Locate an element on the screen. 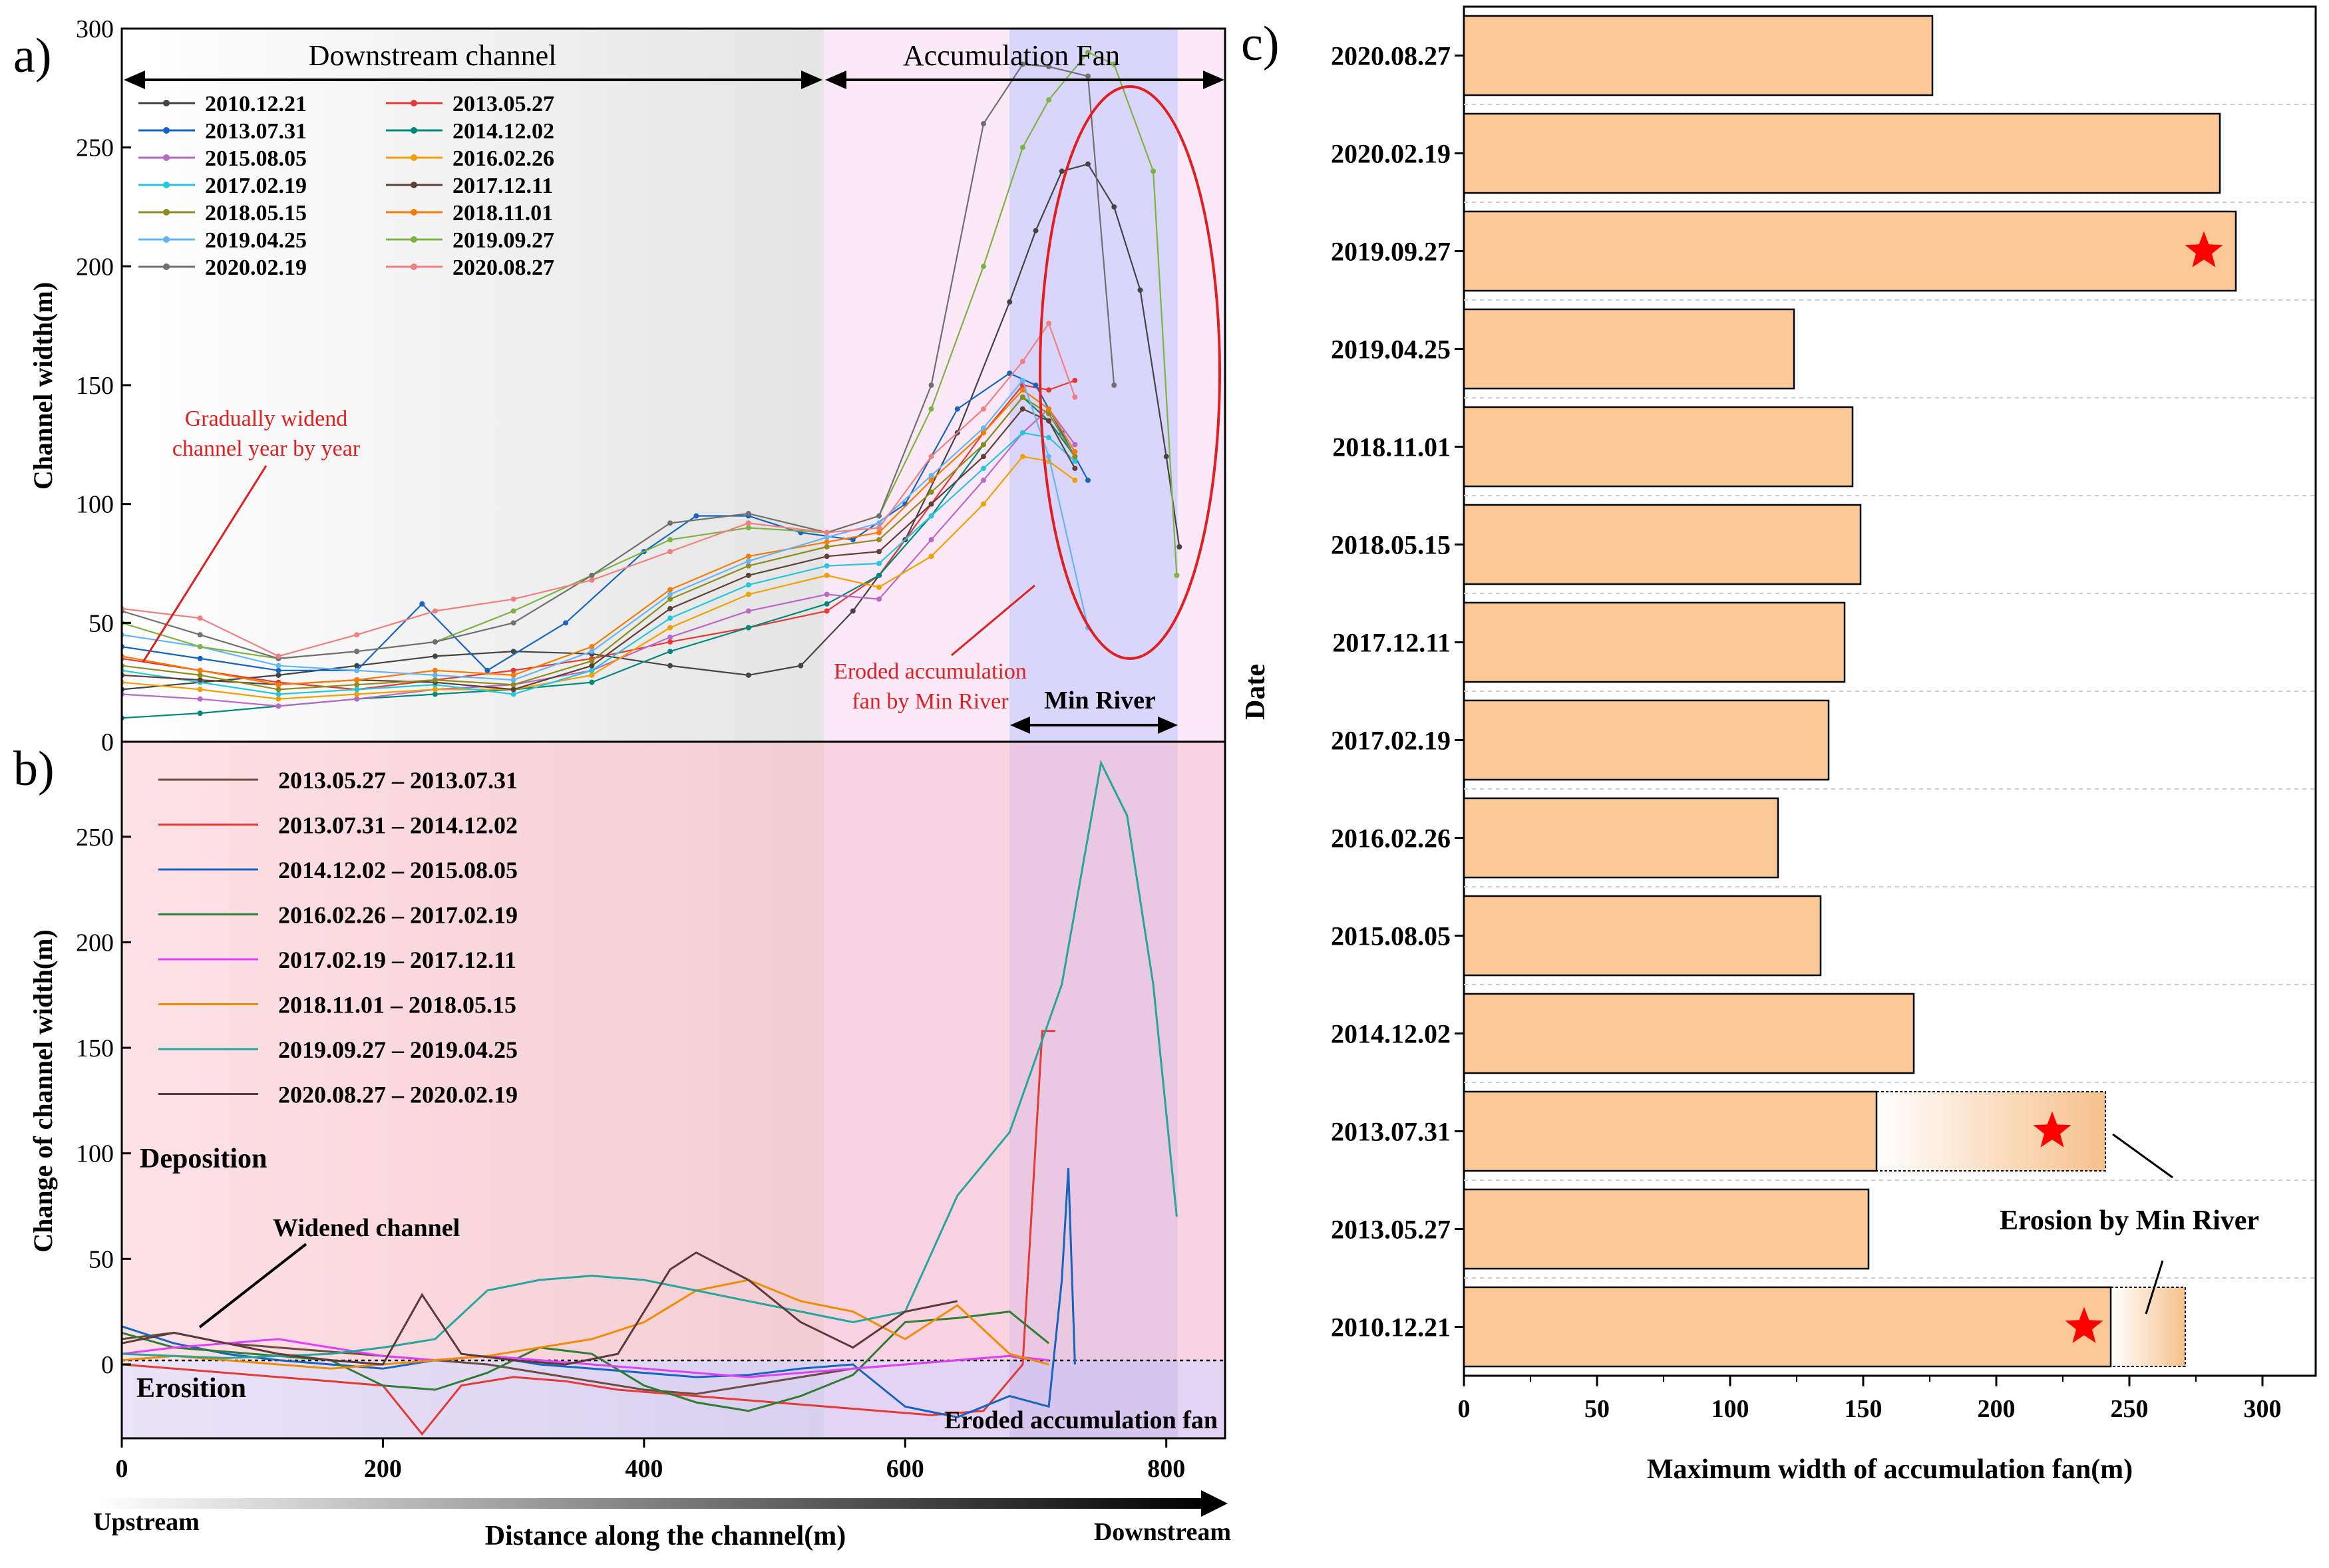  series-line-2019.04.25 is located at coordinates (605, 530).